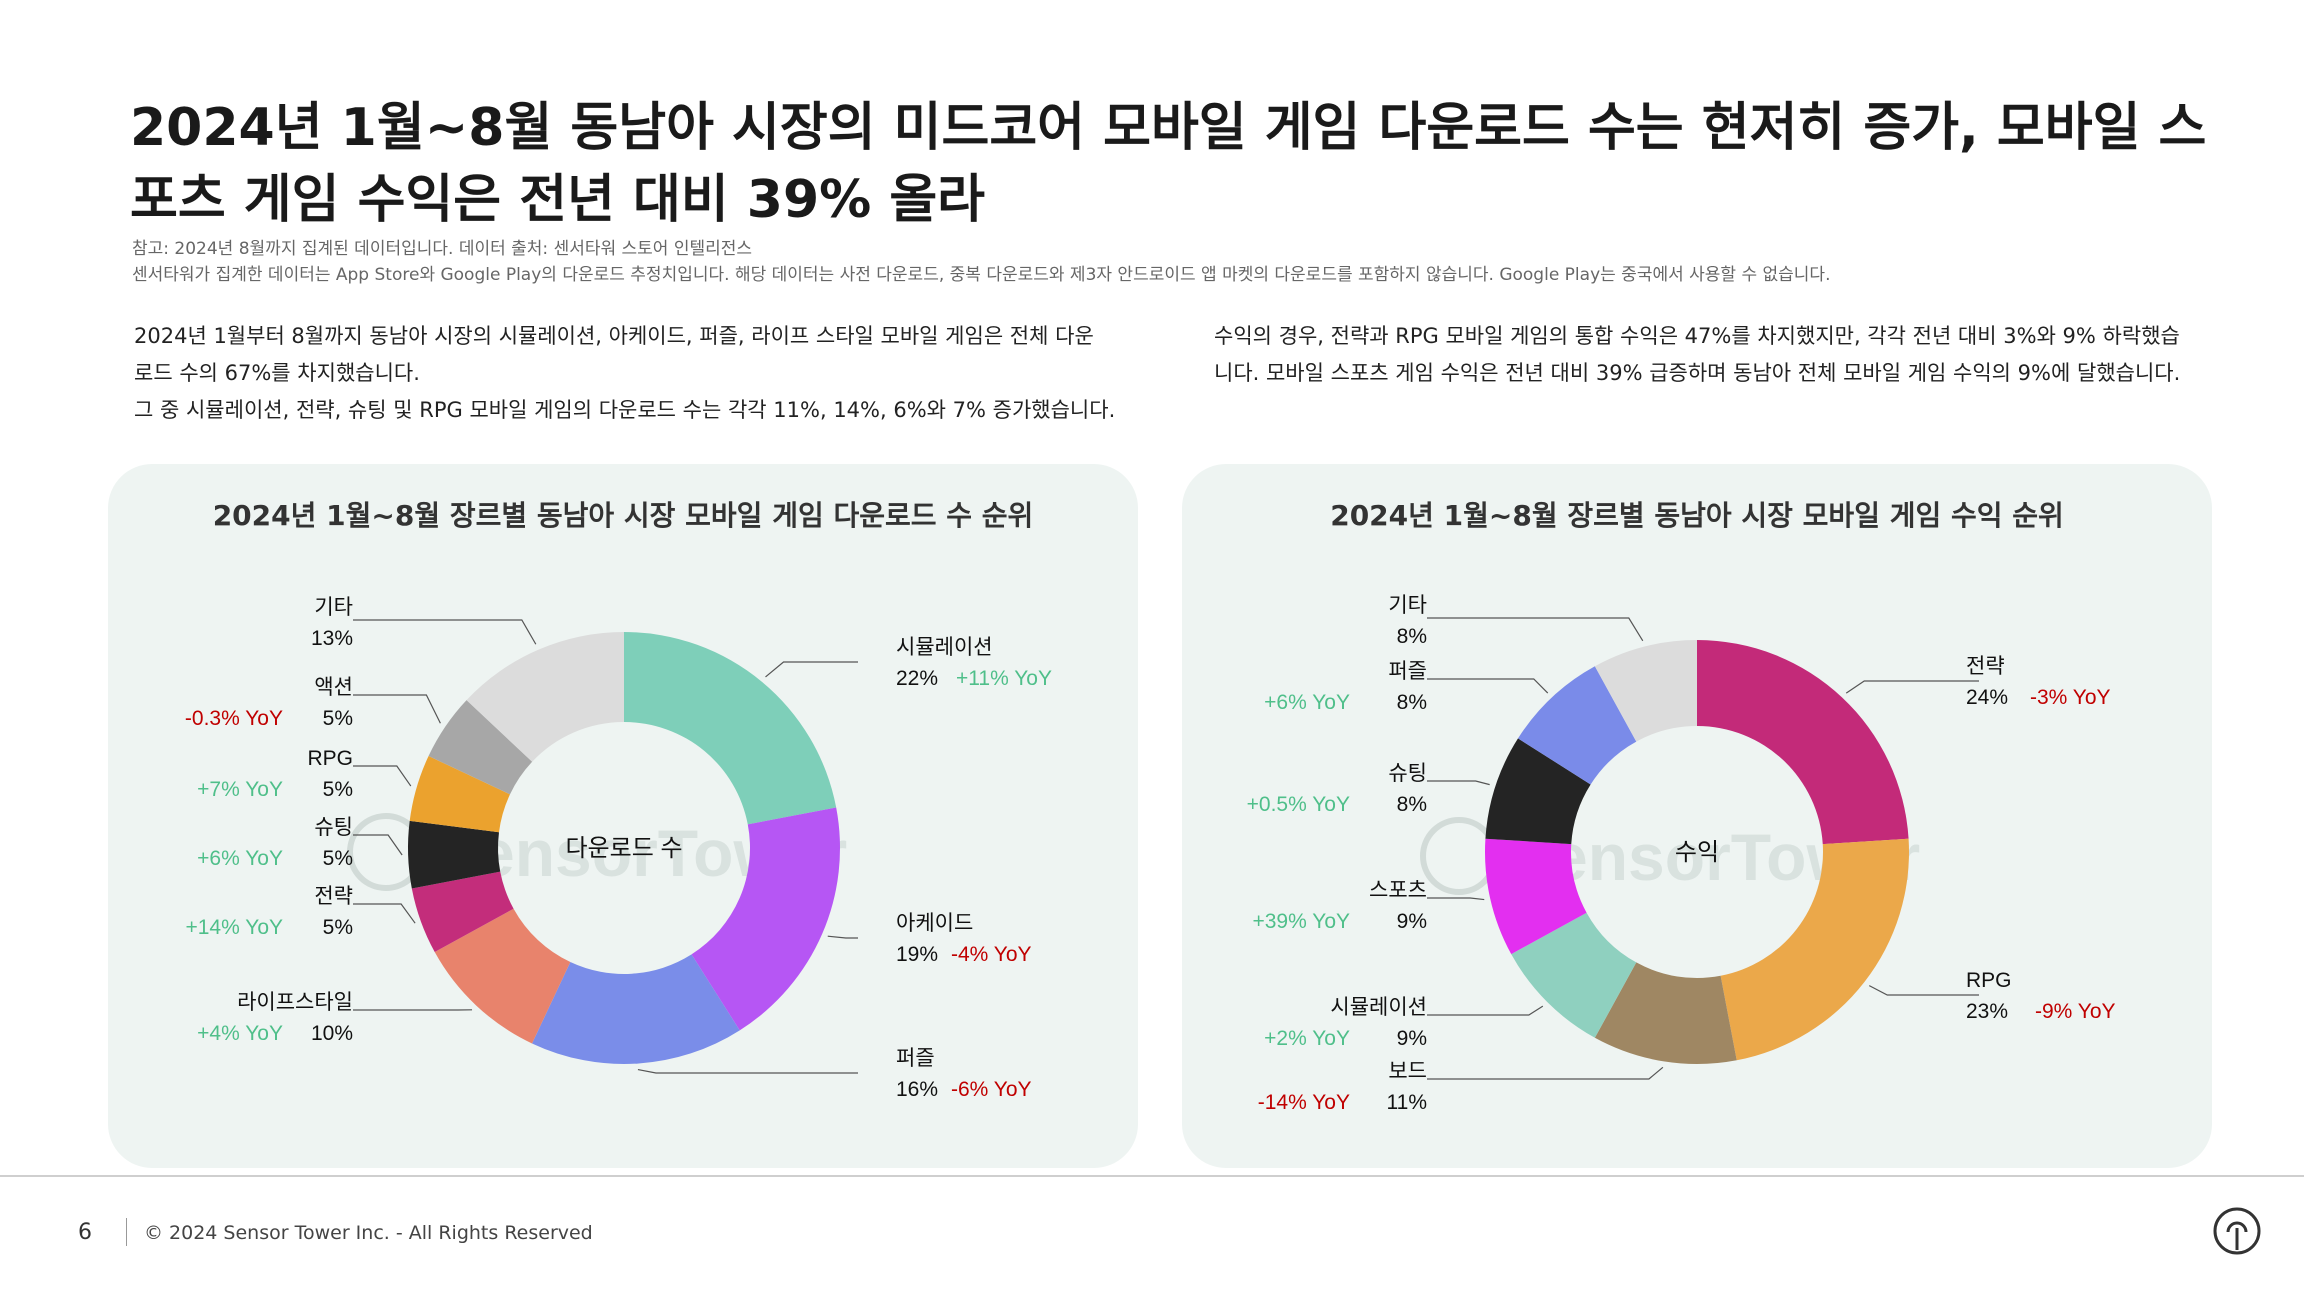 The height and width of the screenshot is (1296, 2304). I want to click on slice-yoy-label: +2% YoY, so click(1307, 1038).